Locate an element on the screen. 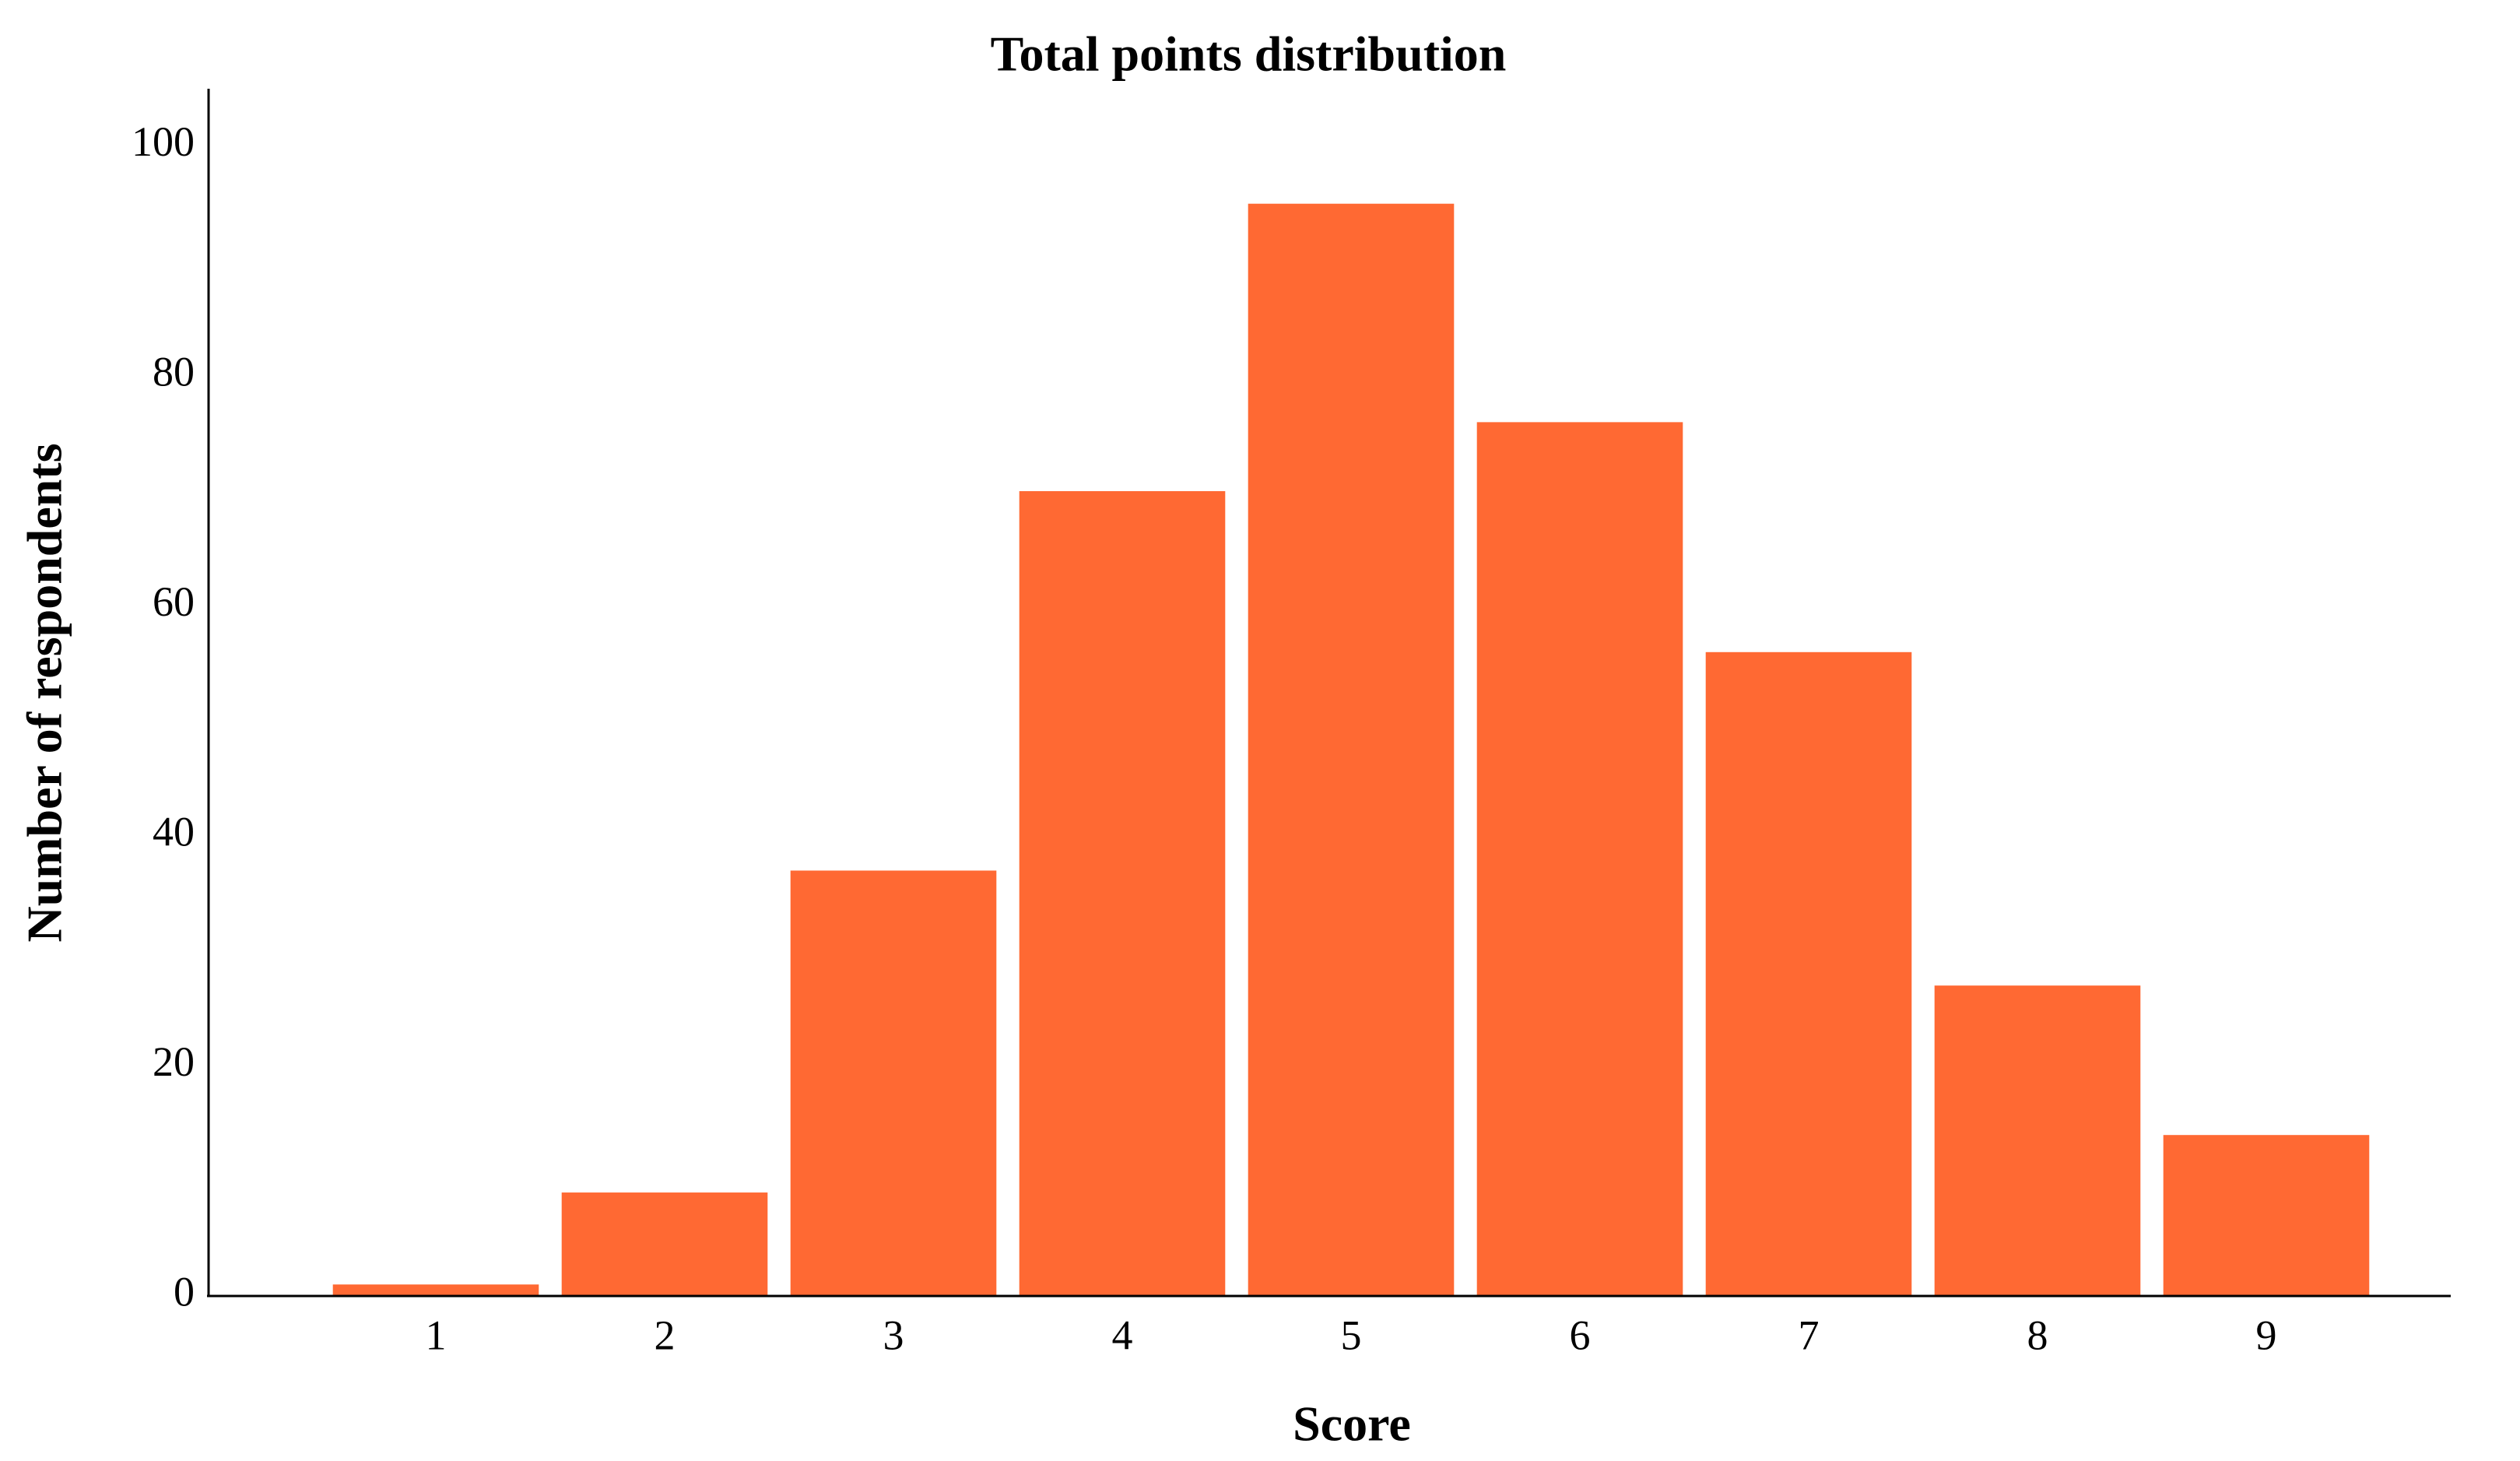 The width and height of the screenshot is (2520, 1461). x-tick-label: 2 is located at coordinates (665, 1335).